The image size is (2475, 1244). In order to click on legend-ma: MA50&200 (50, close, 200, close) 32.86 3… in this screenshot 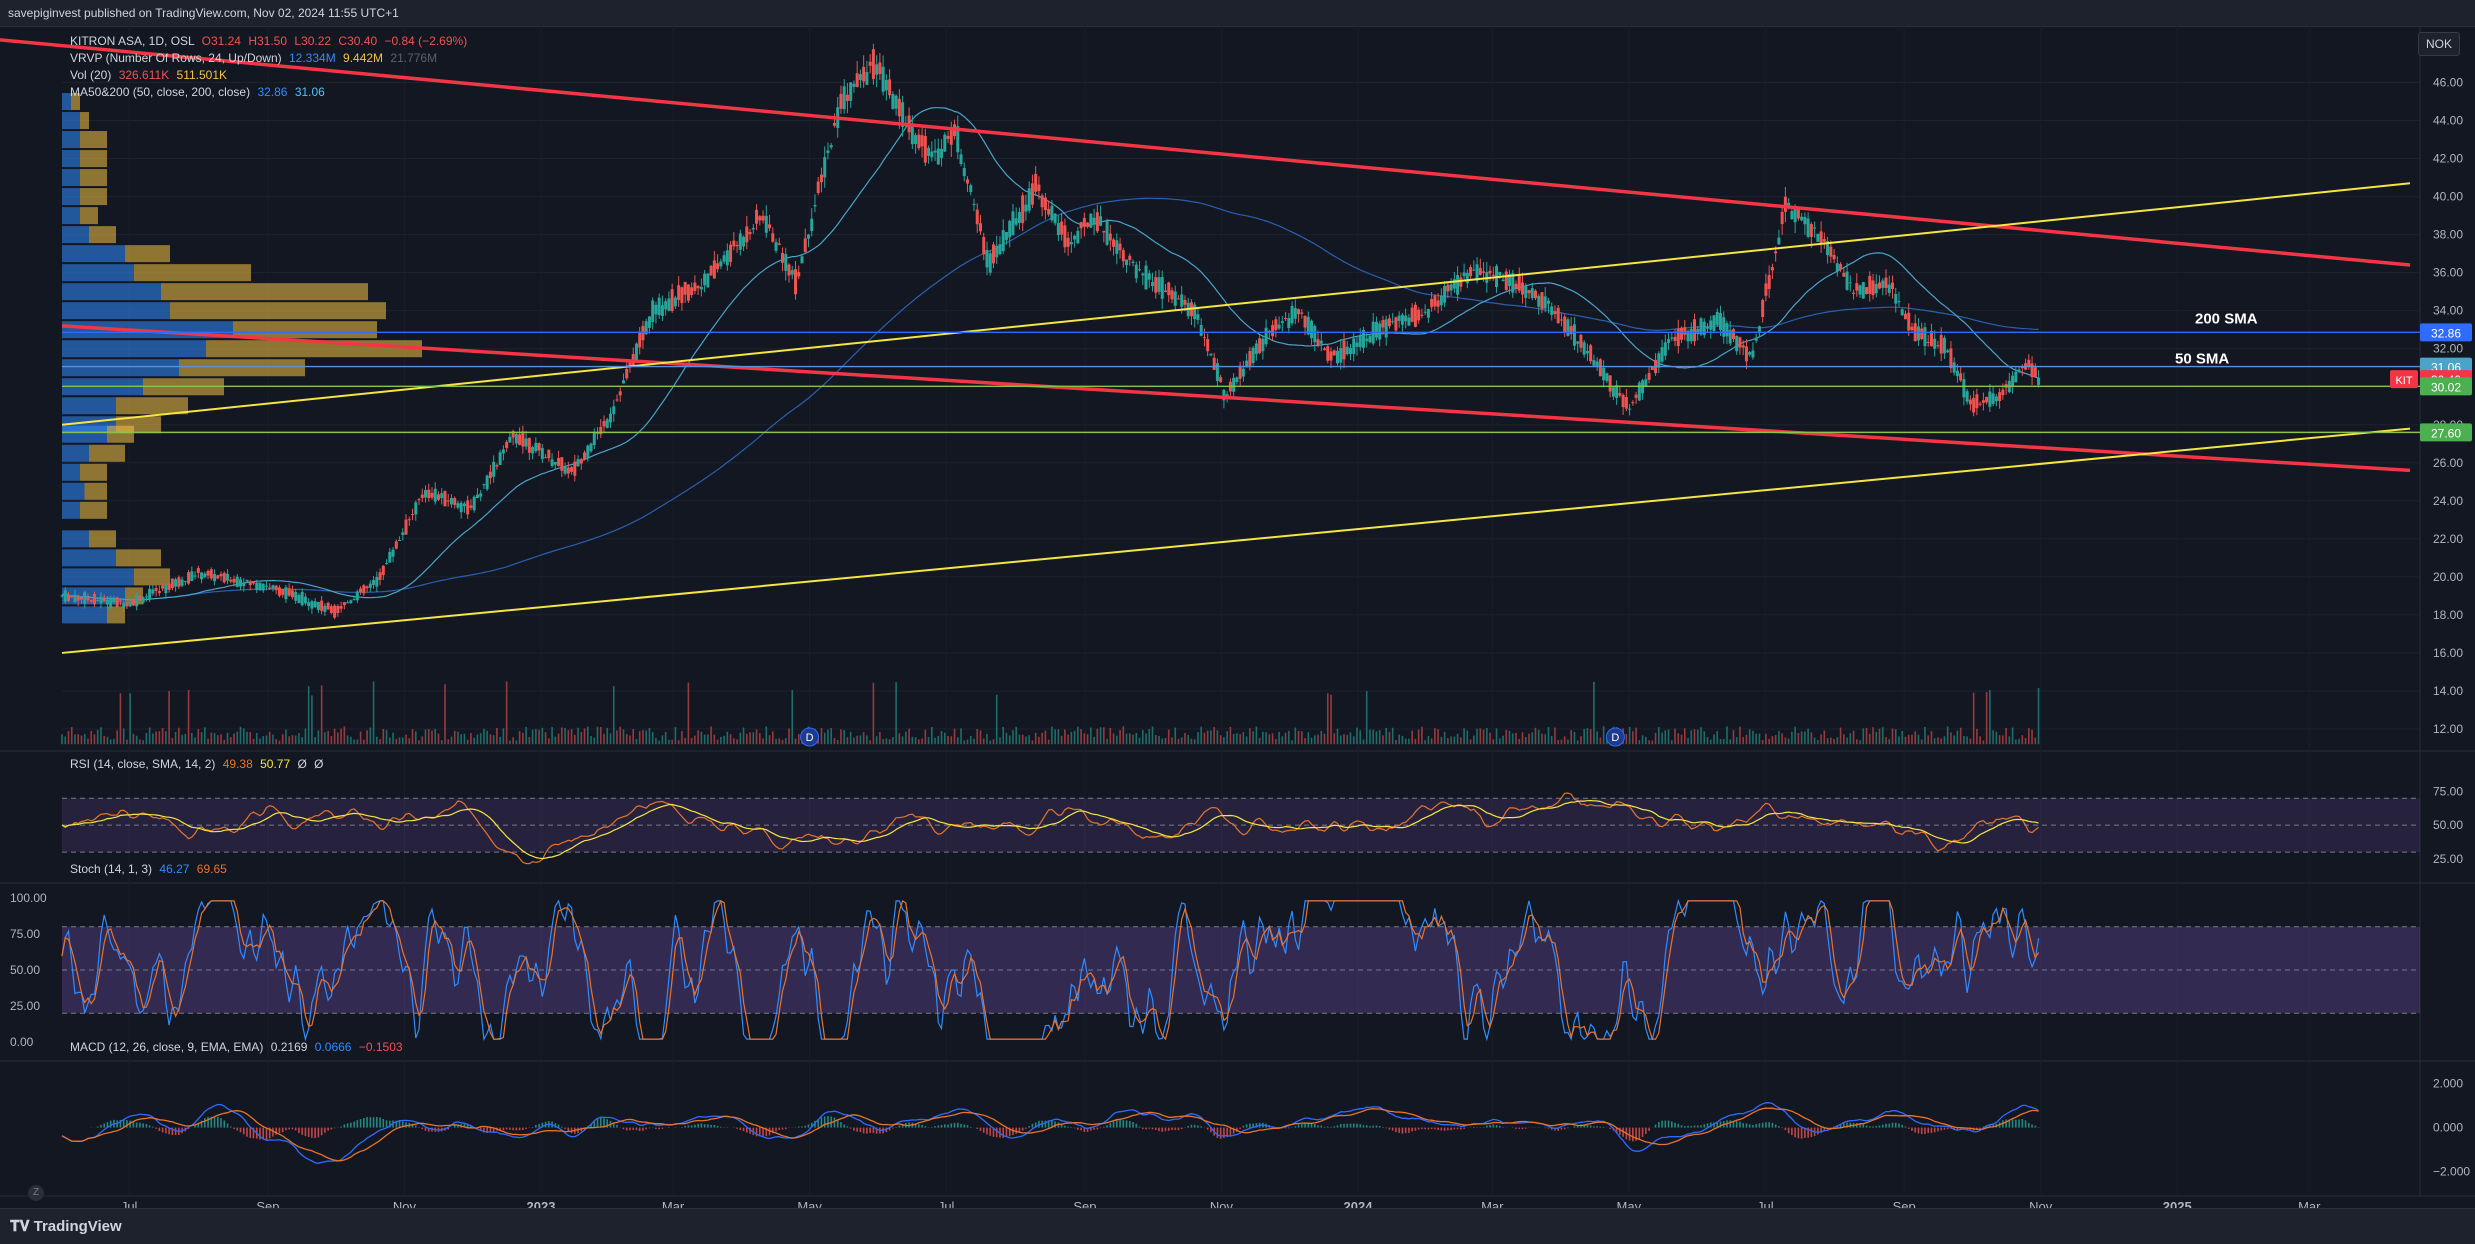, I will do `click(197, 92)`.